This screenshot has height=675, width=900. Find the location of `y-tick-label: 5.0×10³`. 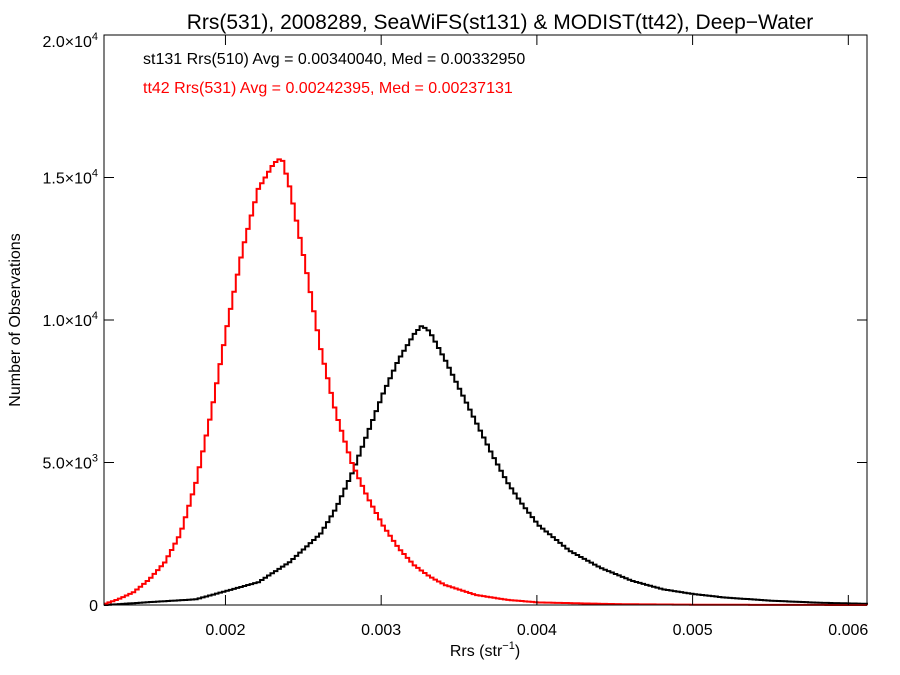

y-tick-label: 5.0×10³ is located at coordinates (70, 463).